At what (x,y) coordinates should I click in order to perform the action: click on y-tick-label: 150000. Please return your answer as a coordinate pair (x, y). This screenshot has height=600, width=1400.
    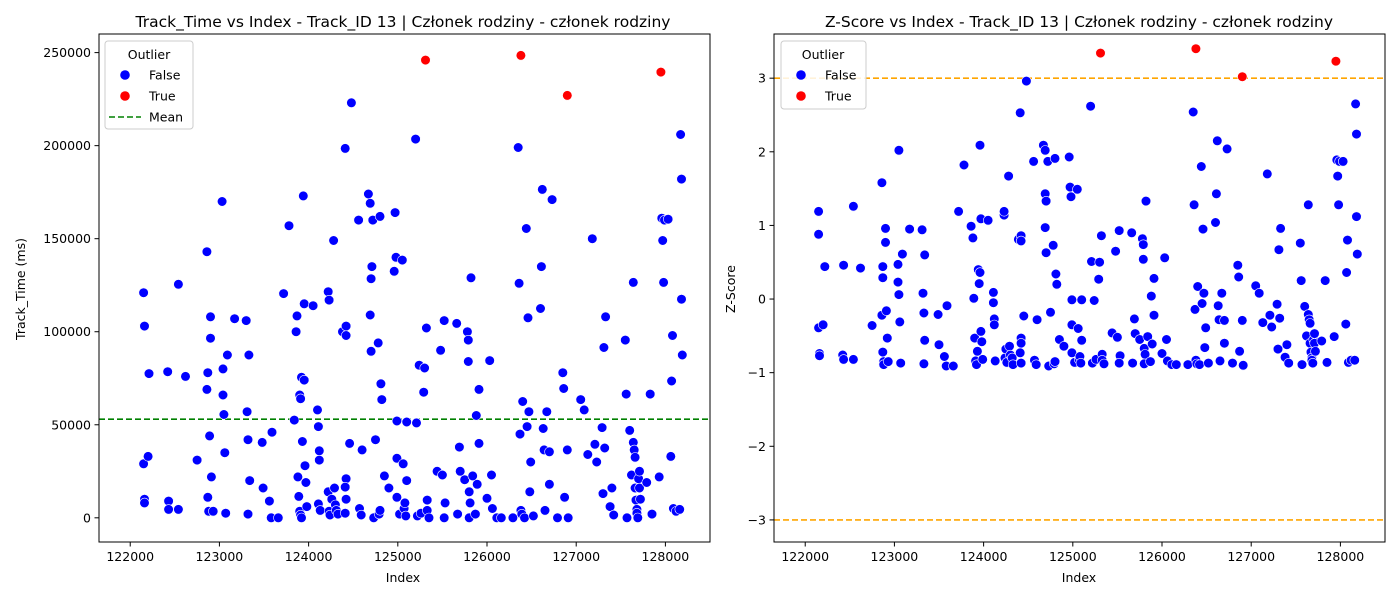
    Looking at the image, I should click on (67, 238).